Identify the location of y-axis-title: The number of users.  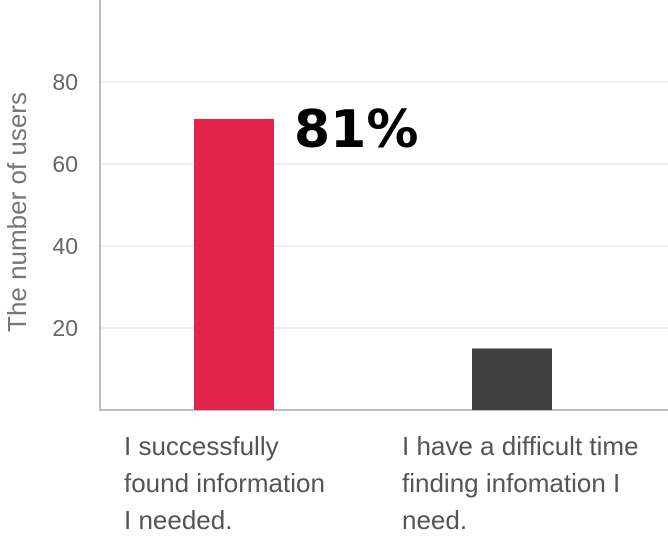
(17, 212).